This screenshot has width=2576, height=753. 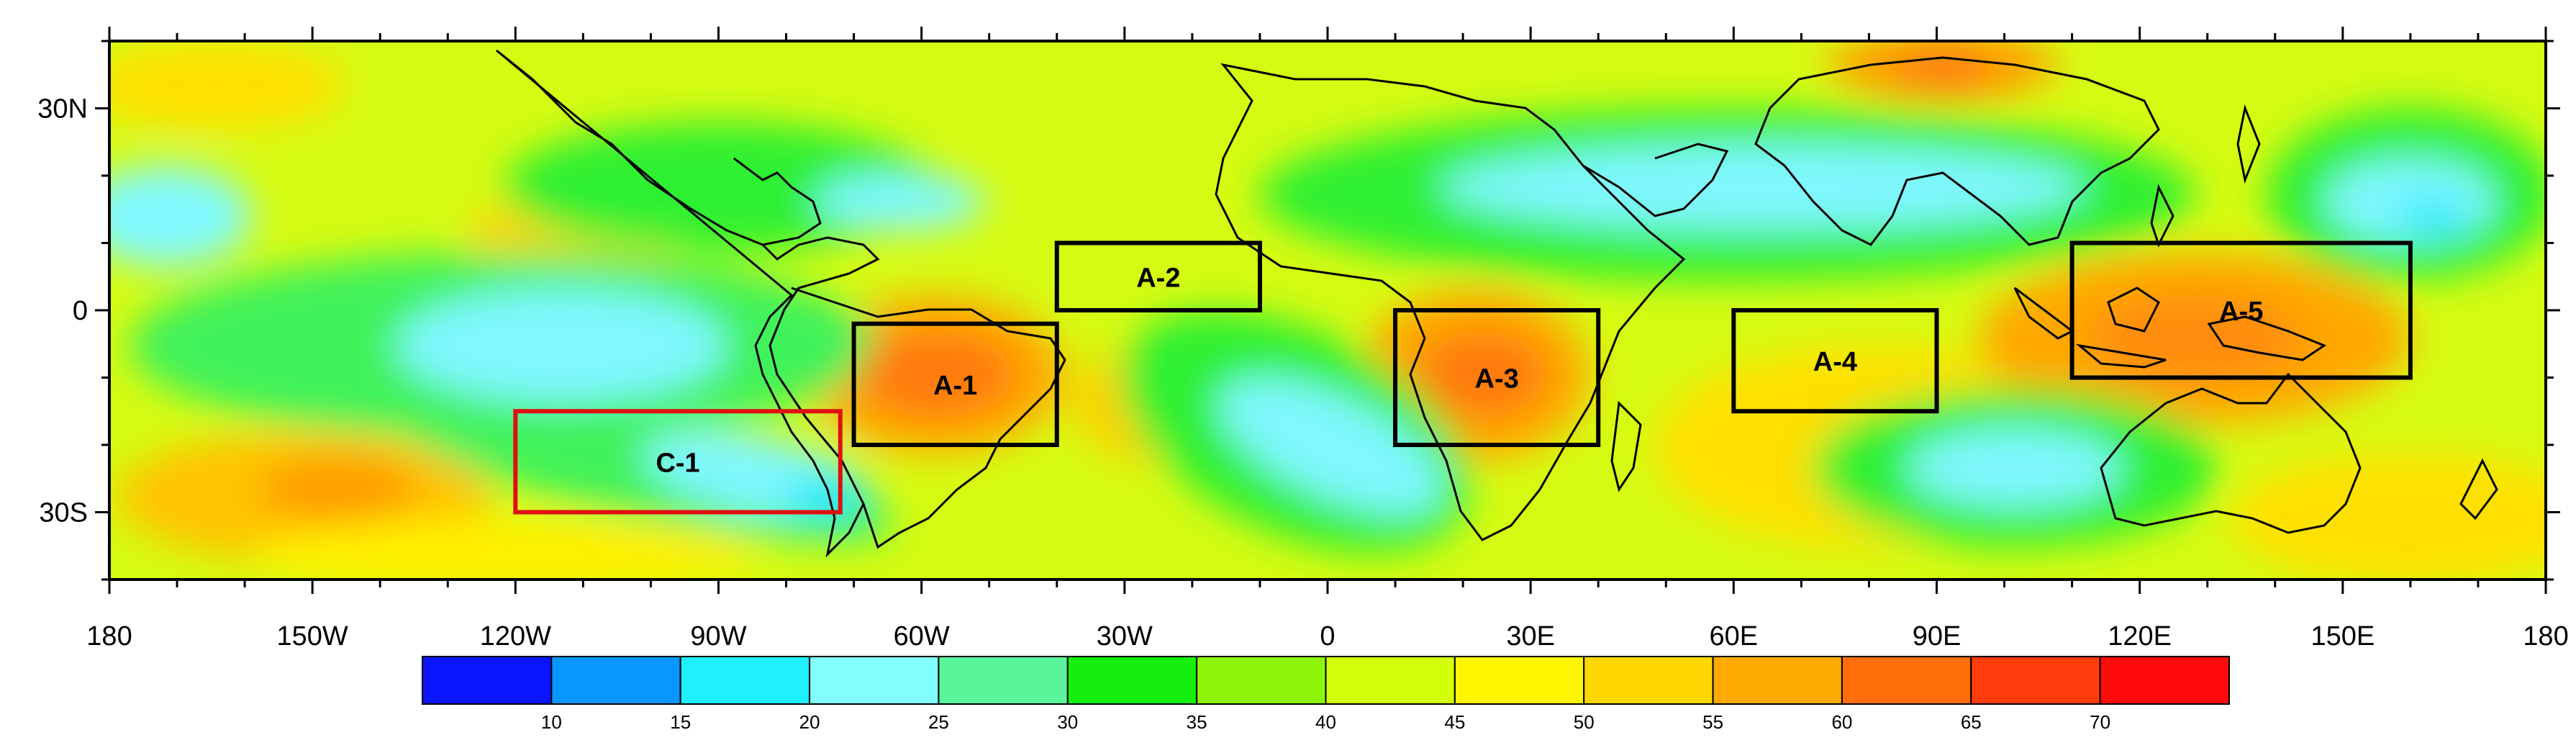 I want to click on lon-label: 60E, so click(x=1734, y=636).